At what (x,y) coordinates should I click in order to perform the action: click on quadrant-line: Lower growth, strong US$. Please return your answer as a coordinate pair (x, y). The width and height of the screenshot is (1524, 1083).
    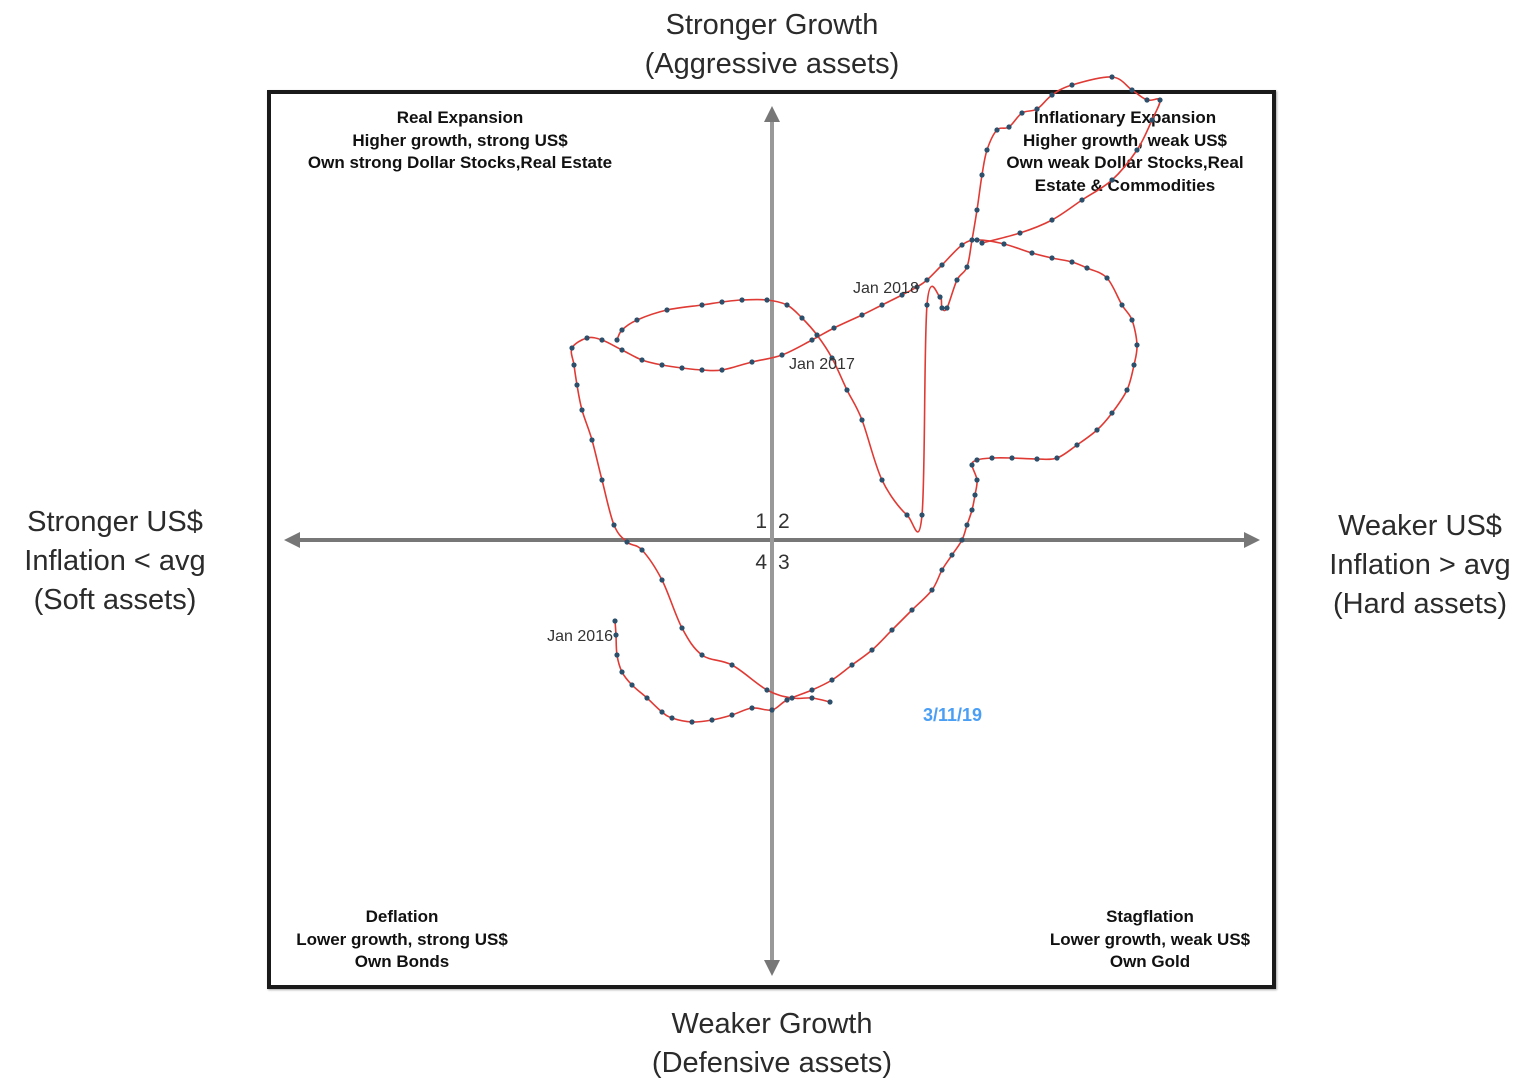
    Looking at the image, I should click on (402, 939).